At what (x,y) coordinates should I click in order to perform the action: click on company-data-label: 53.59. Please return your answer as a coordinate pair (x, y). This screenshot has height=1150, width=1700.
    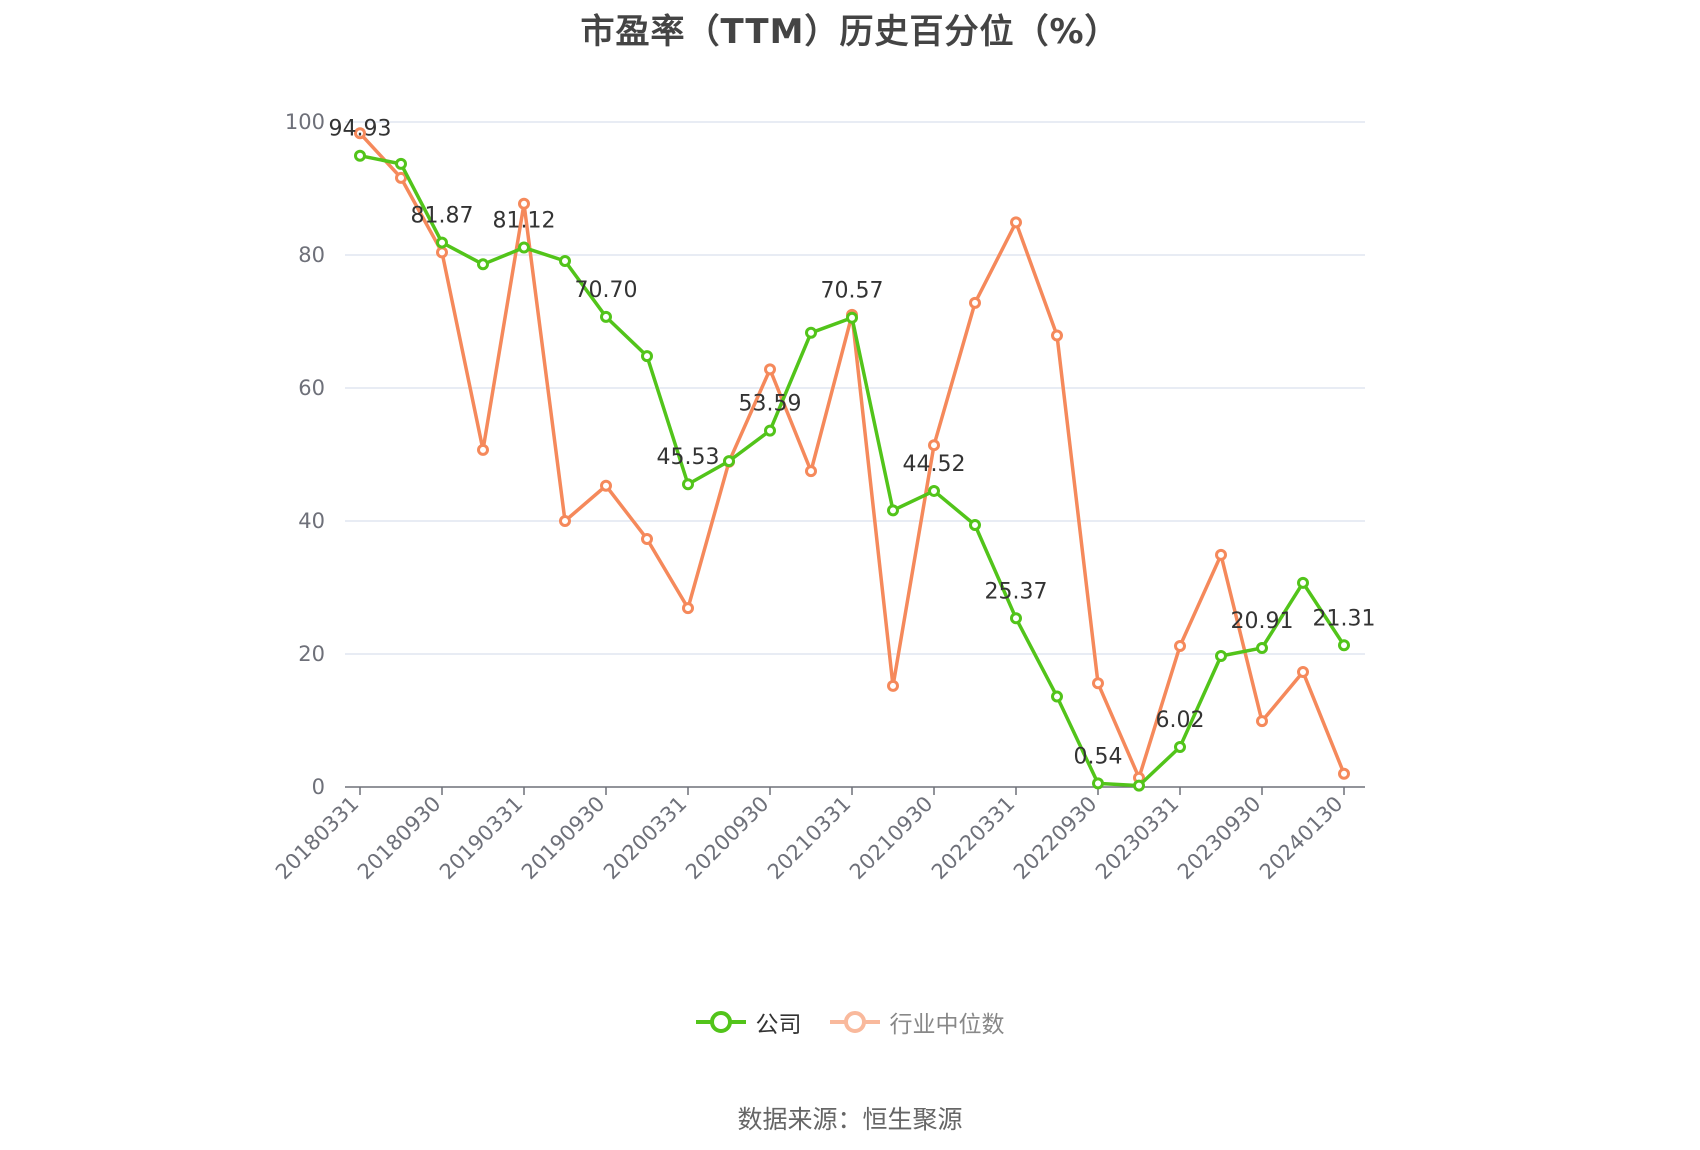
    Looking at the image, I should click on (770, 404).